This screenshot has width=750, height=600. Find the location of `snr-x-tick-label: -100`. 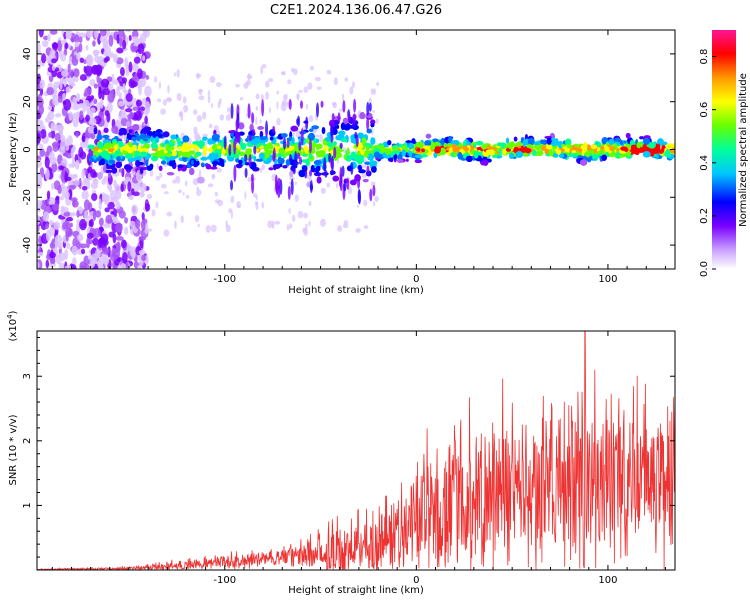

snr-x-tick-label: -100 is located at coordinates (224, 580).